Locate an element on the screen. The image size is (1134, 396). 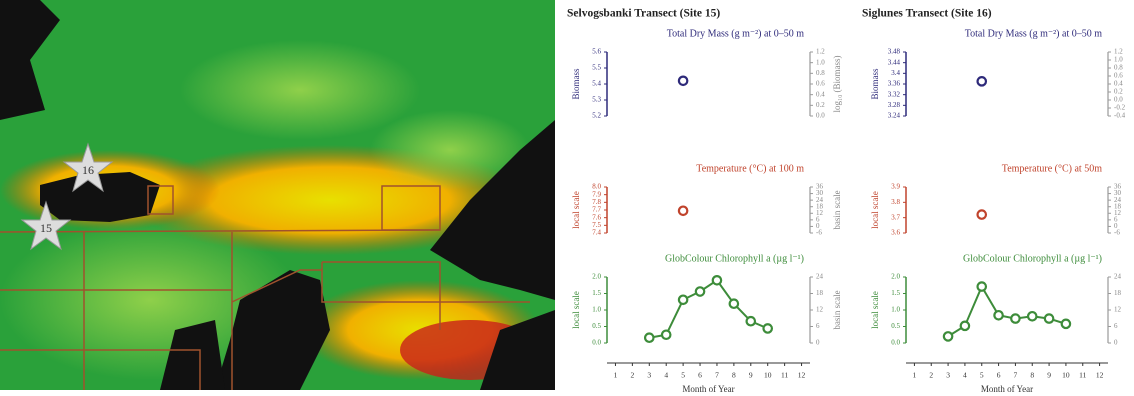
y2-tick-label: 0.6 is located at coordinates (820, 84).